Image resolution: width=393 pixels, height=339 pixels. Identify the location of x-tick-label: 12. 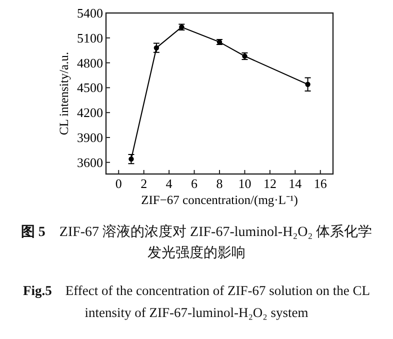
(269, 183).